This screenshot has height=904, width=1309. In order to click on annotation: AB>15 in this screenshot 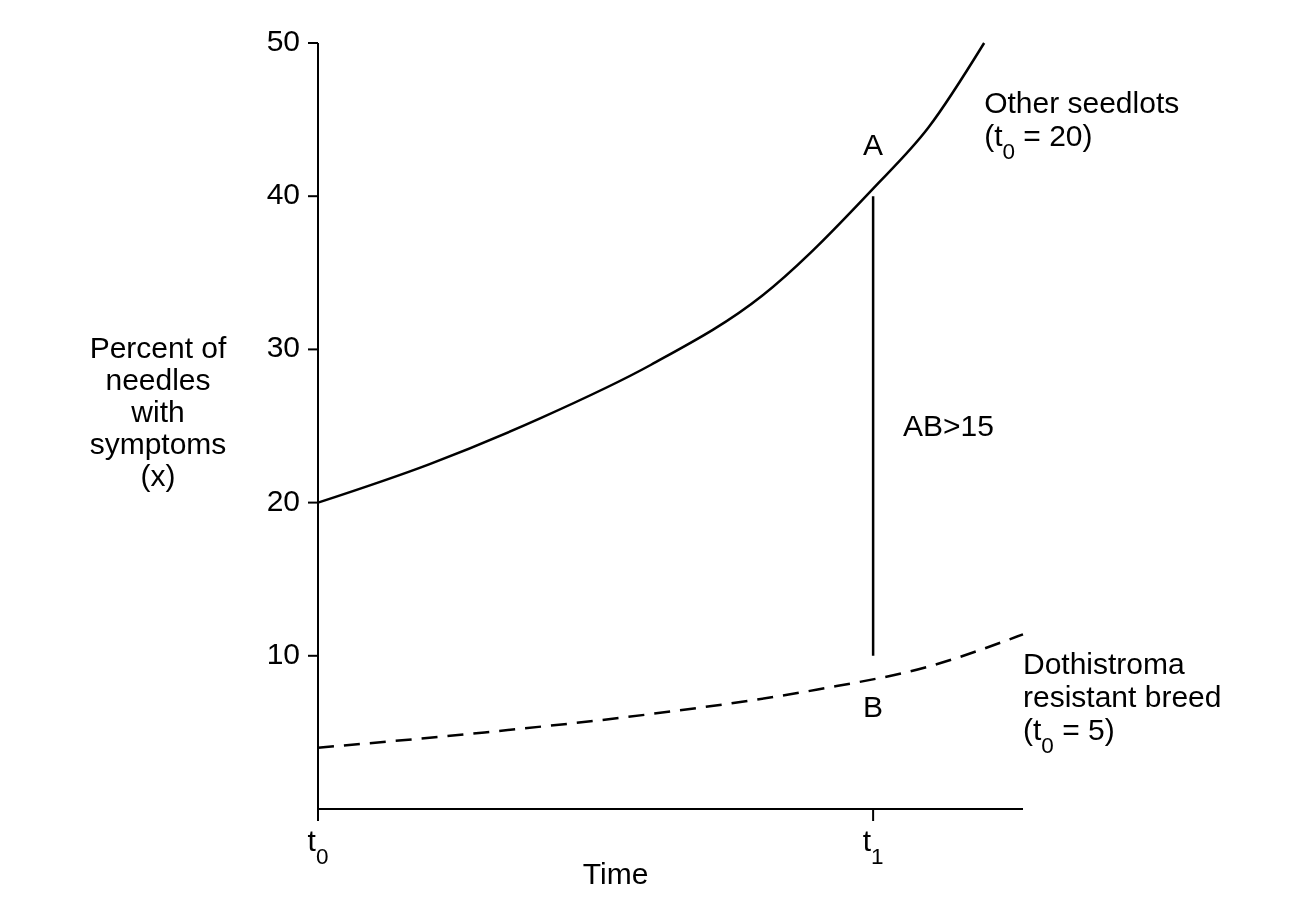, I will do `click(948, 425)`.